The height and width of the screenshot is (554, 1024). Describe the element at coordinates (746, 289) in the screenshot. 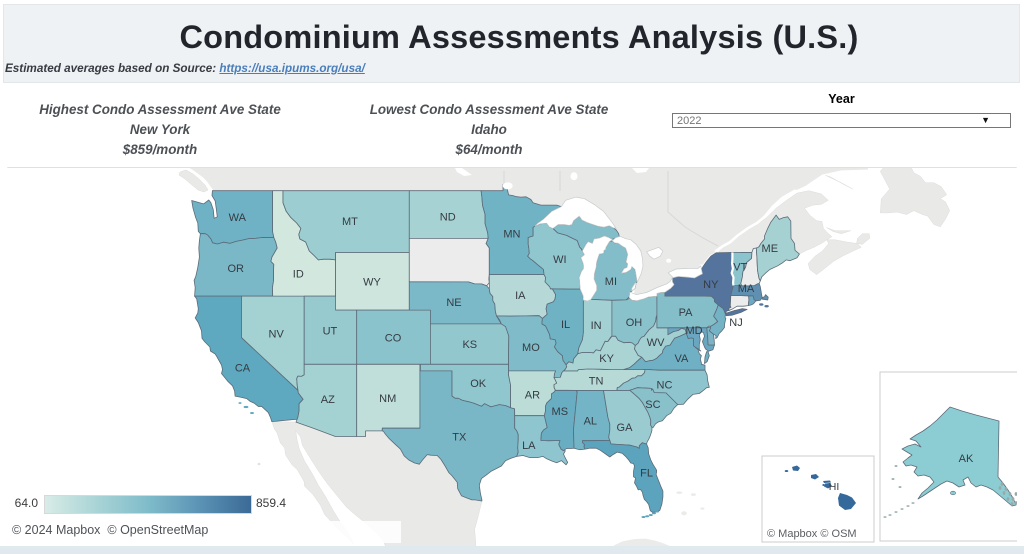

I see `svg-text: MA` at that location.